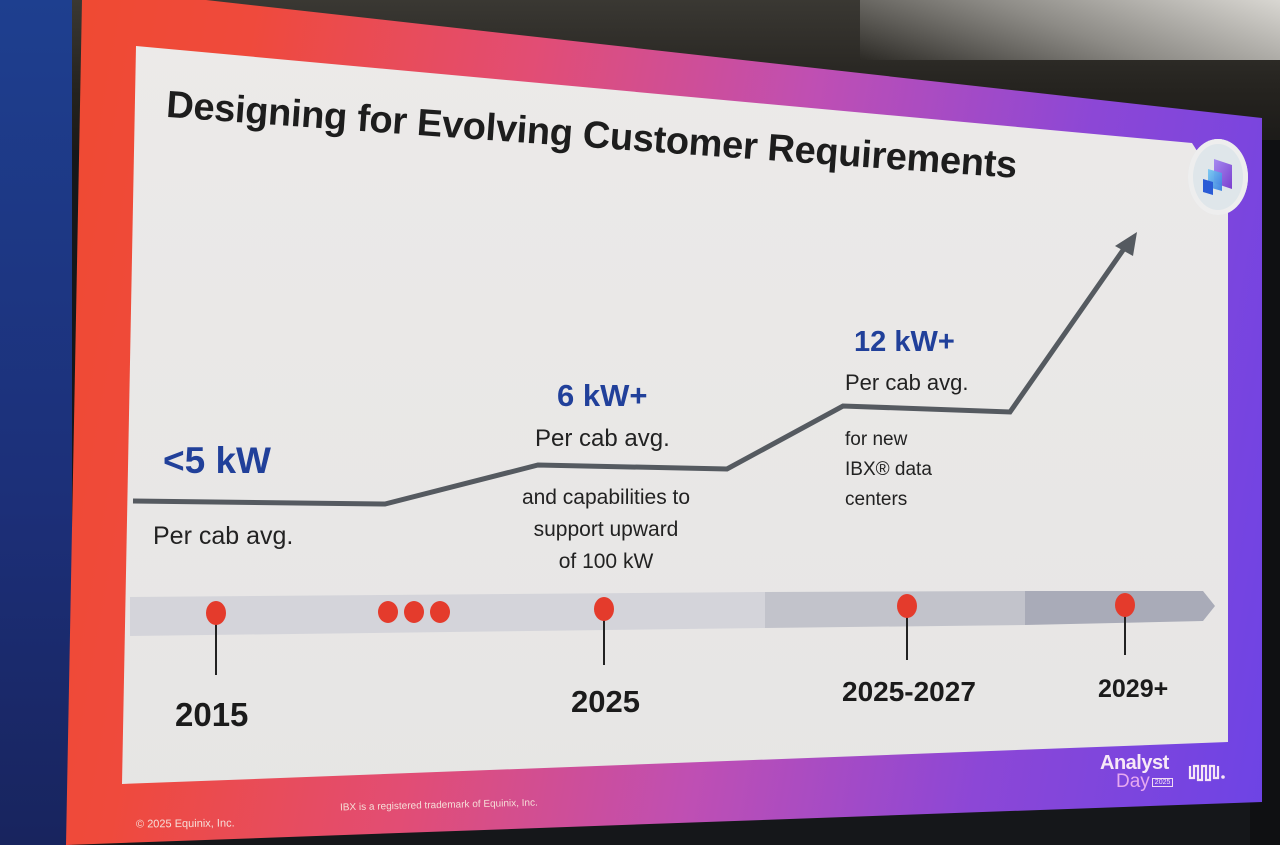  I want to click on analyst-day-line2: Day, so click(1133, 781).